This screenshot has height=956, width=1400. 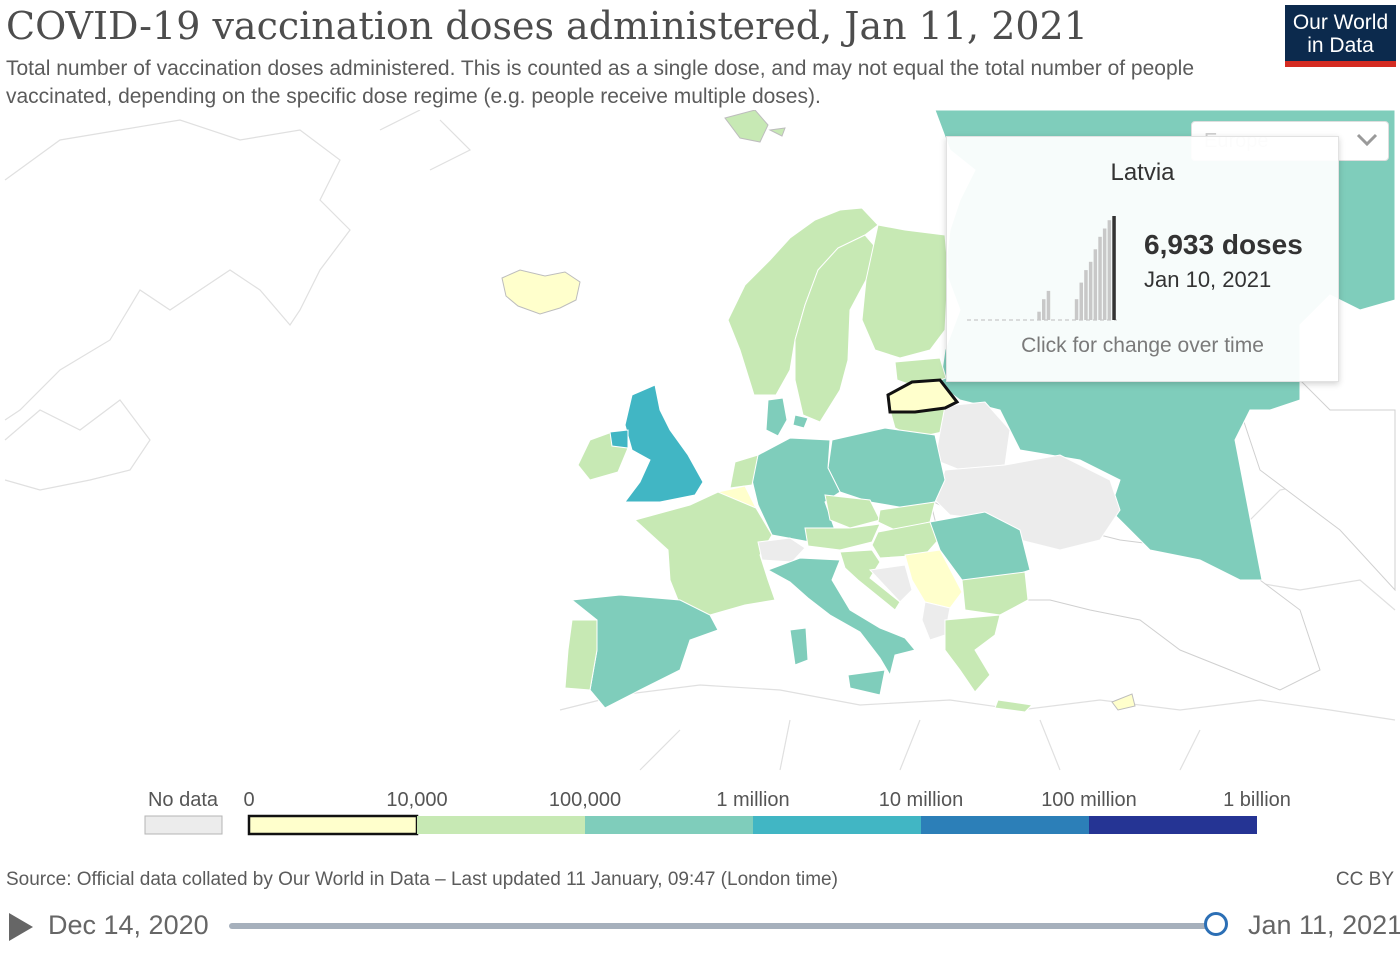 What do you see at coordinates (799, 646) in the screenshot?
I see `sardinia-region` at bounding box center [799, 646].